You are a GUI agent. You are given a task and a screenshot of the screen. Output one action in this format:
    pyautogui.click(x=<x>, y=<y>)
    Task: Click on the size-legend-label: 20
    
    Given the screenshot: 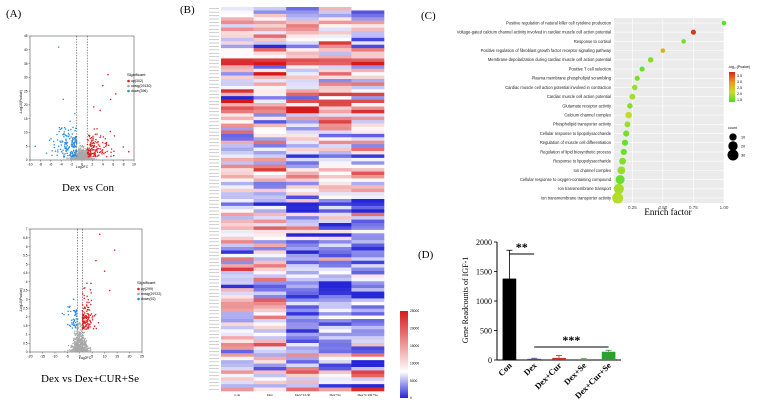 What is the action you would take?
    pyautogui.click(x=743, y=146)
    